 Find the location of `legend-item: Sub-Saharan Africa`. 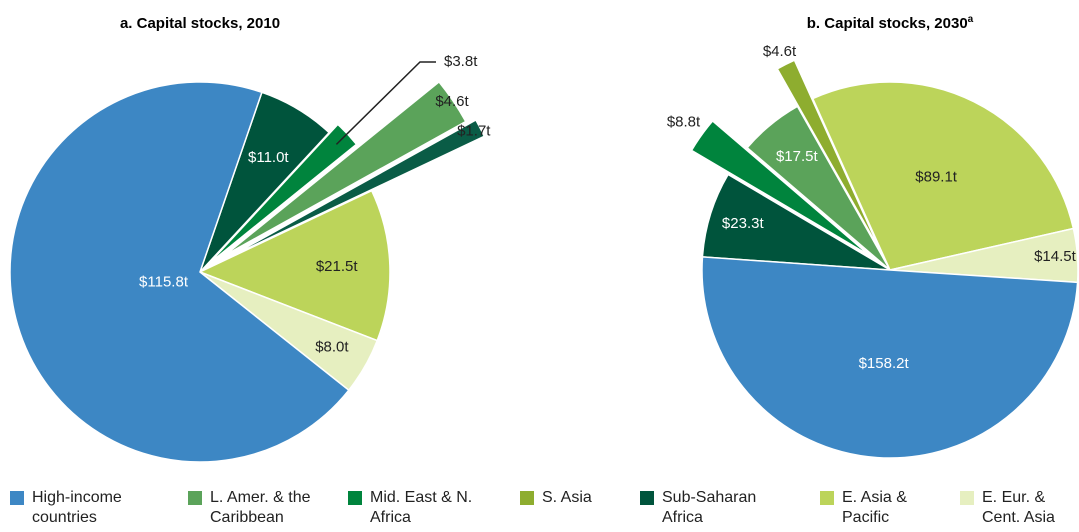

legend-item: Sub-Saharan Africa is located at coordinates (707, 508).